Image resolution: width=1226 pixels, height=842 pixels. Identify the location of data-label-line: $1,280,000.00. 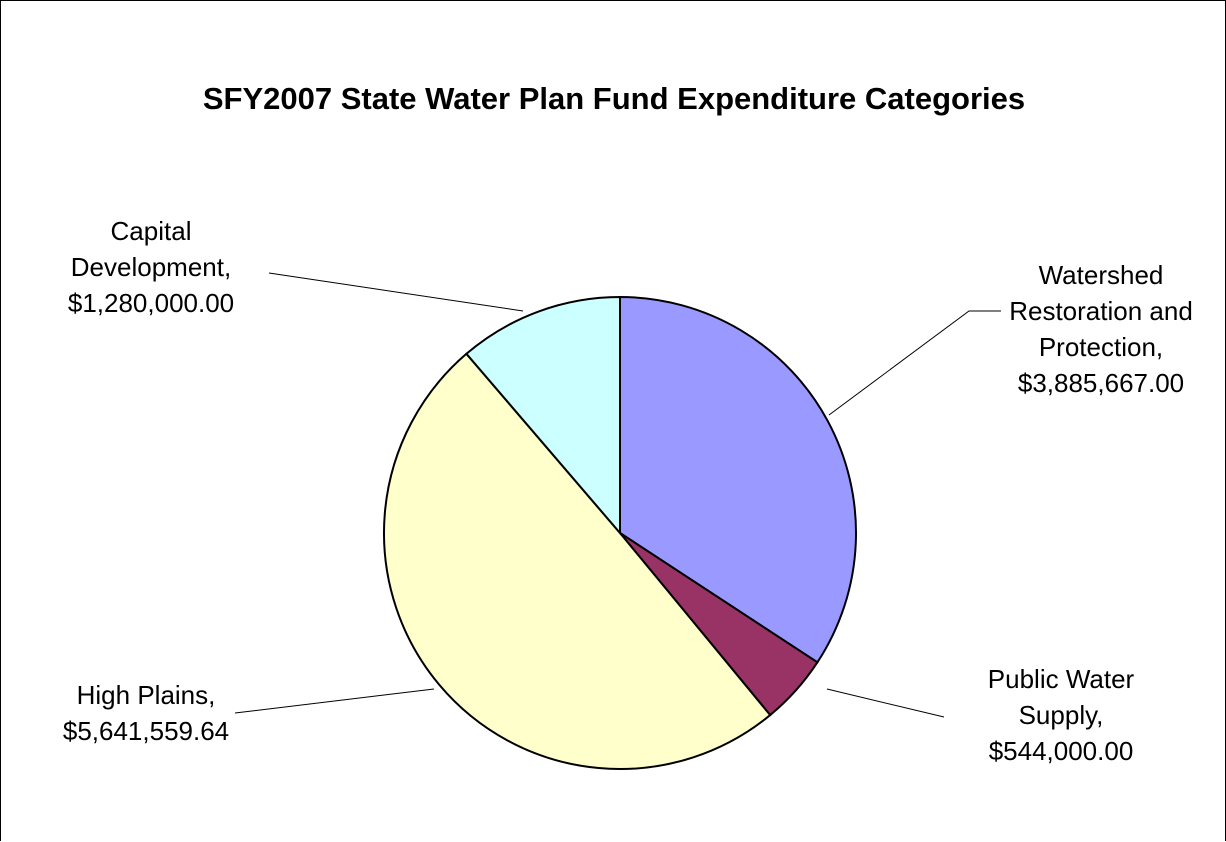
(151, 303).